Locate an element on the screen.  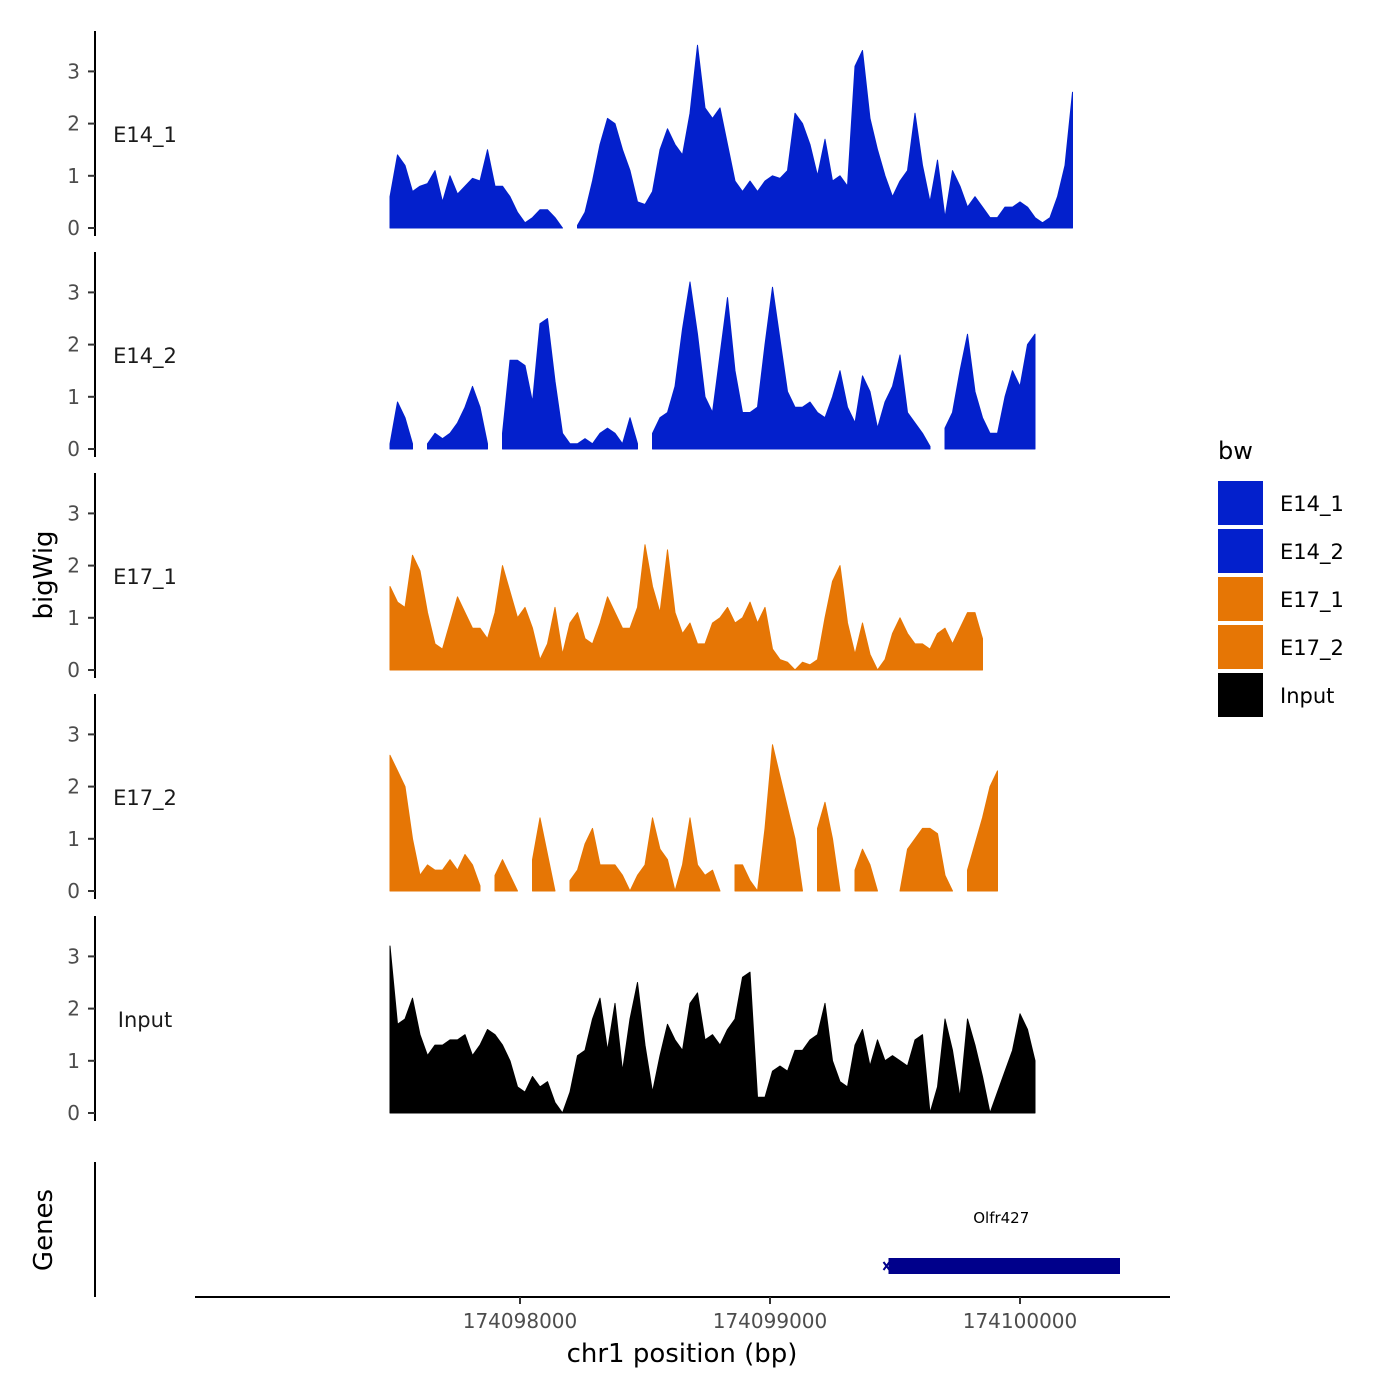
gene-body is located at coordinates (1004, 1266).